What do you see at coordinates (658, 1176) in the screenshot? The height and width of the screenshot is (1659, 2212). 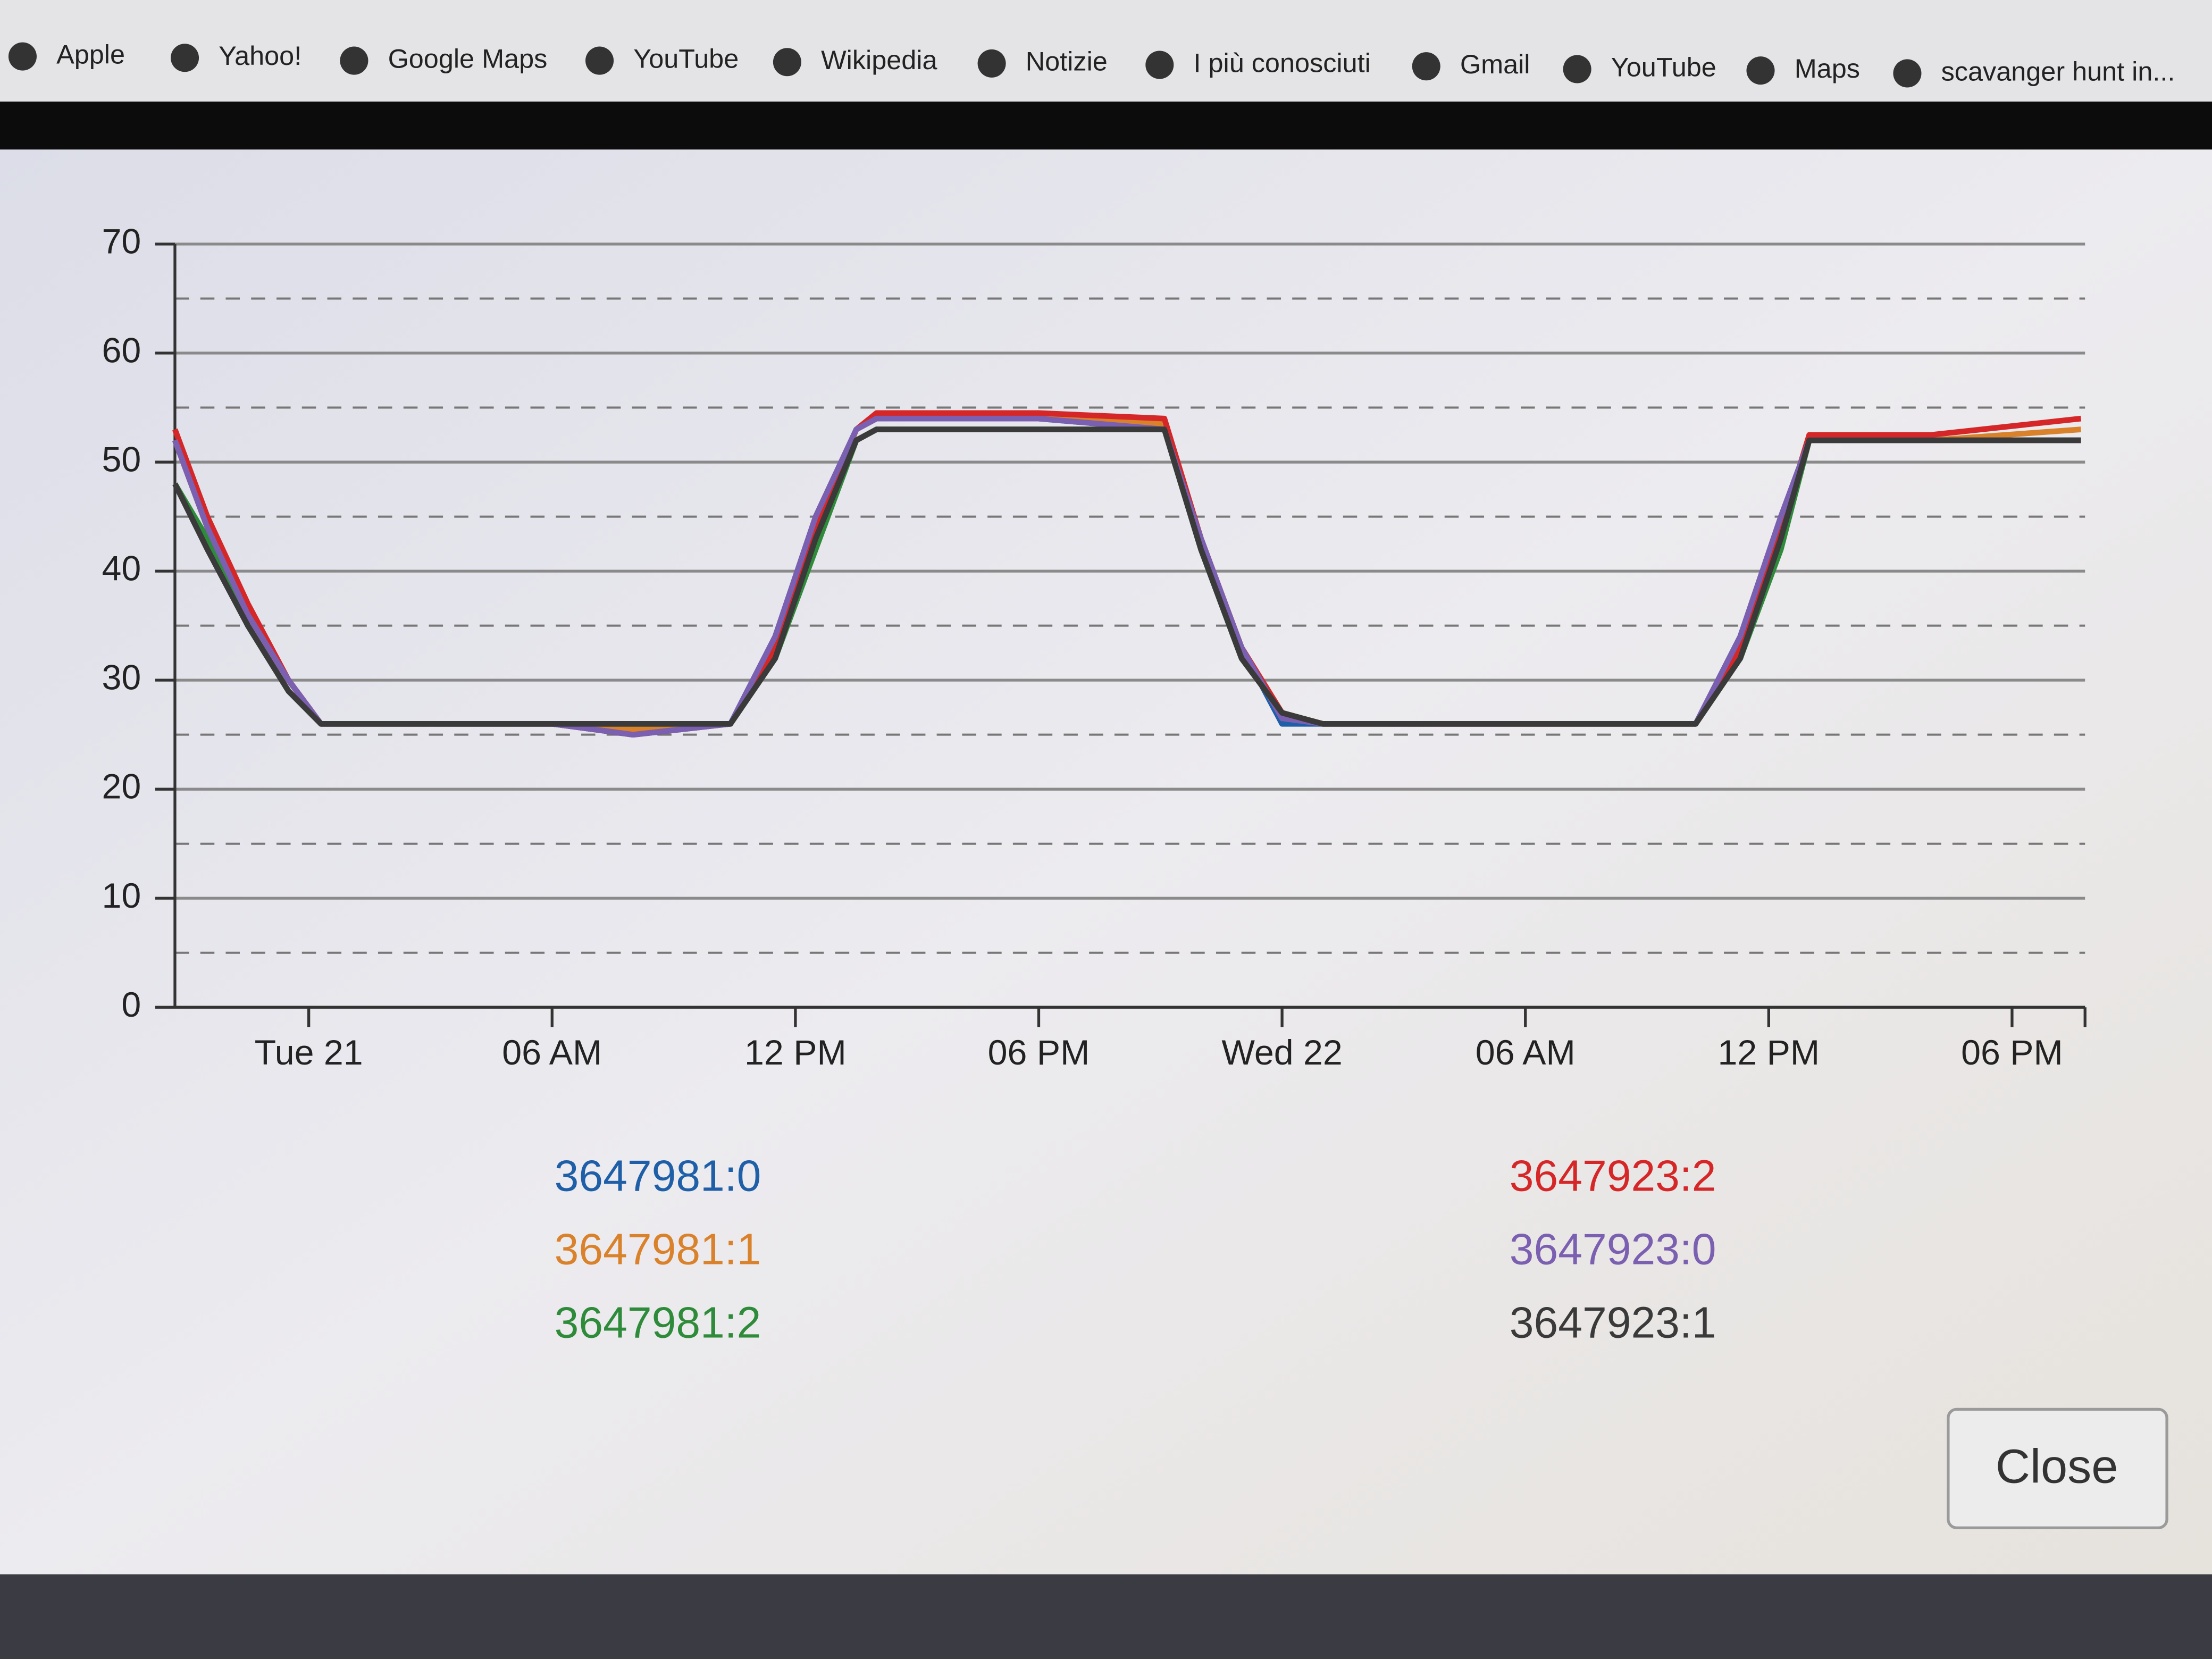 I see `legend-entry: 3647981:0` at bounding box center [658, 1176].